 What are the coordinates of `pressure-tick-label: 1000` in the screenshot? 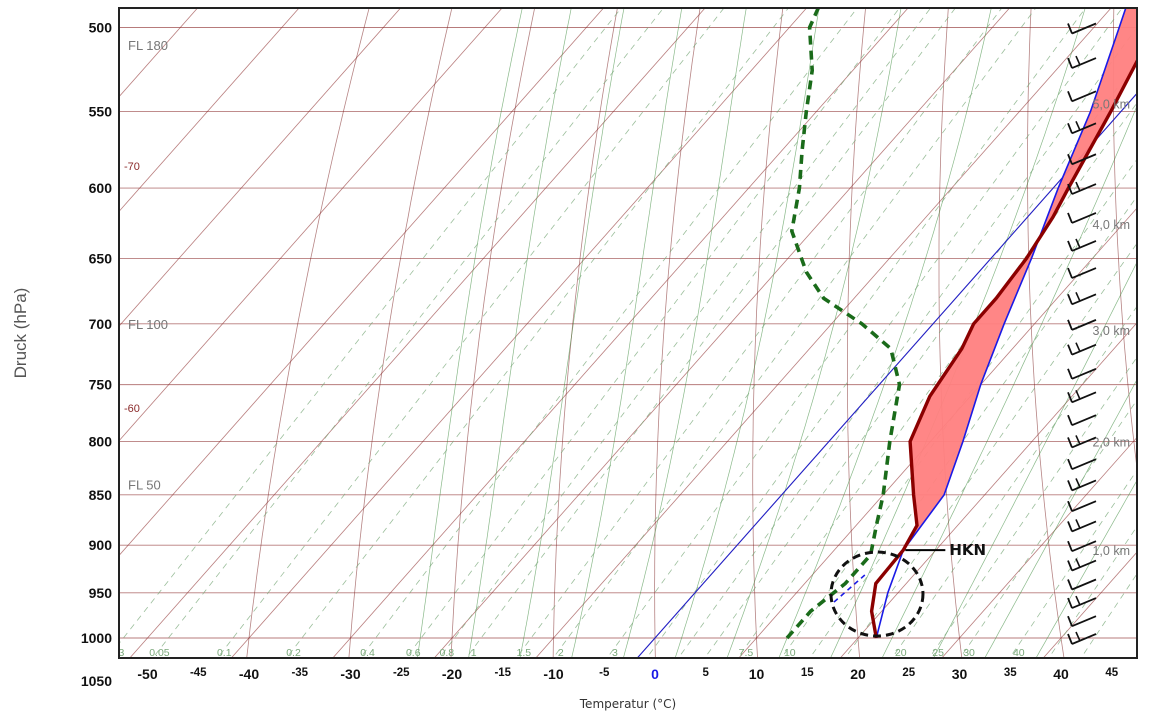 It's located at (96, 638).